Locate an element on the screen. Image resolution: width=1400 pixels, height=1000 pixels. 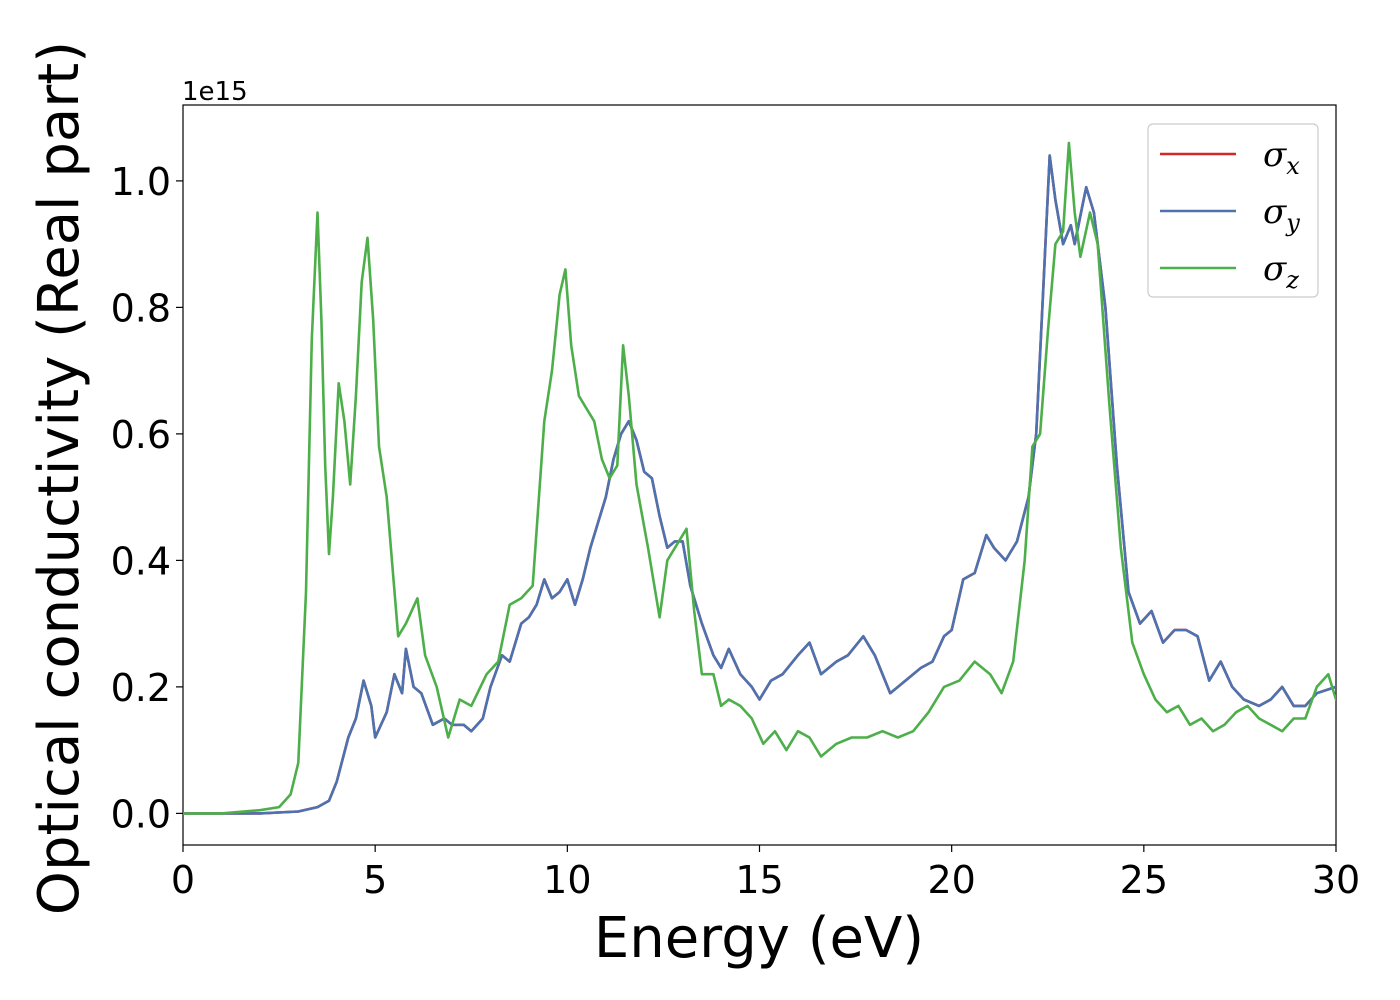
x-tick-label: 20 is located at coordinates (951, 880).